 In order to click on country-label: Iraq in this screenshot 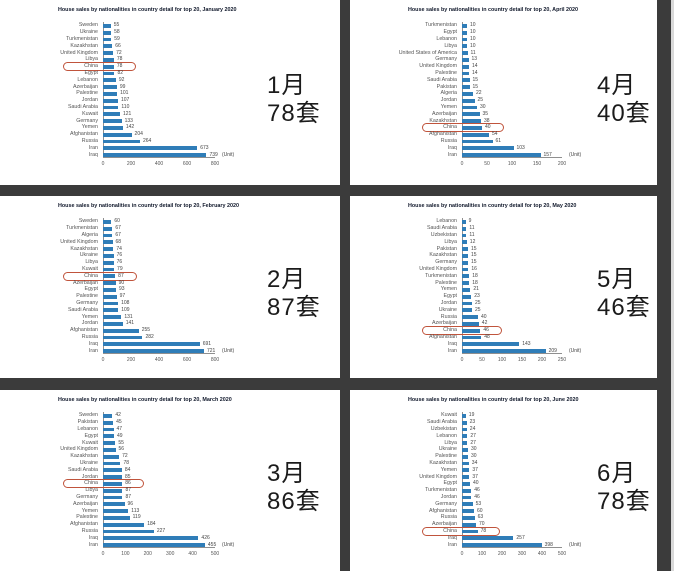, I will do `click(93, 537)`.